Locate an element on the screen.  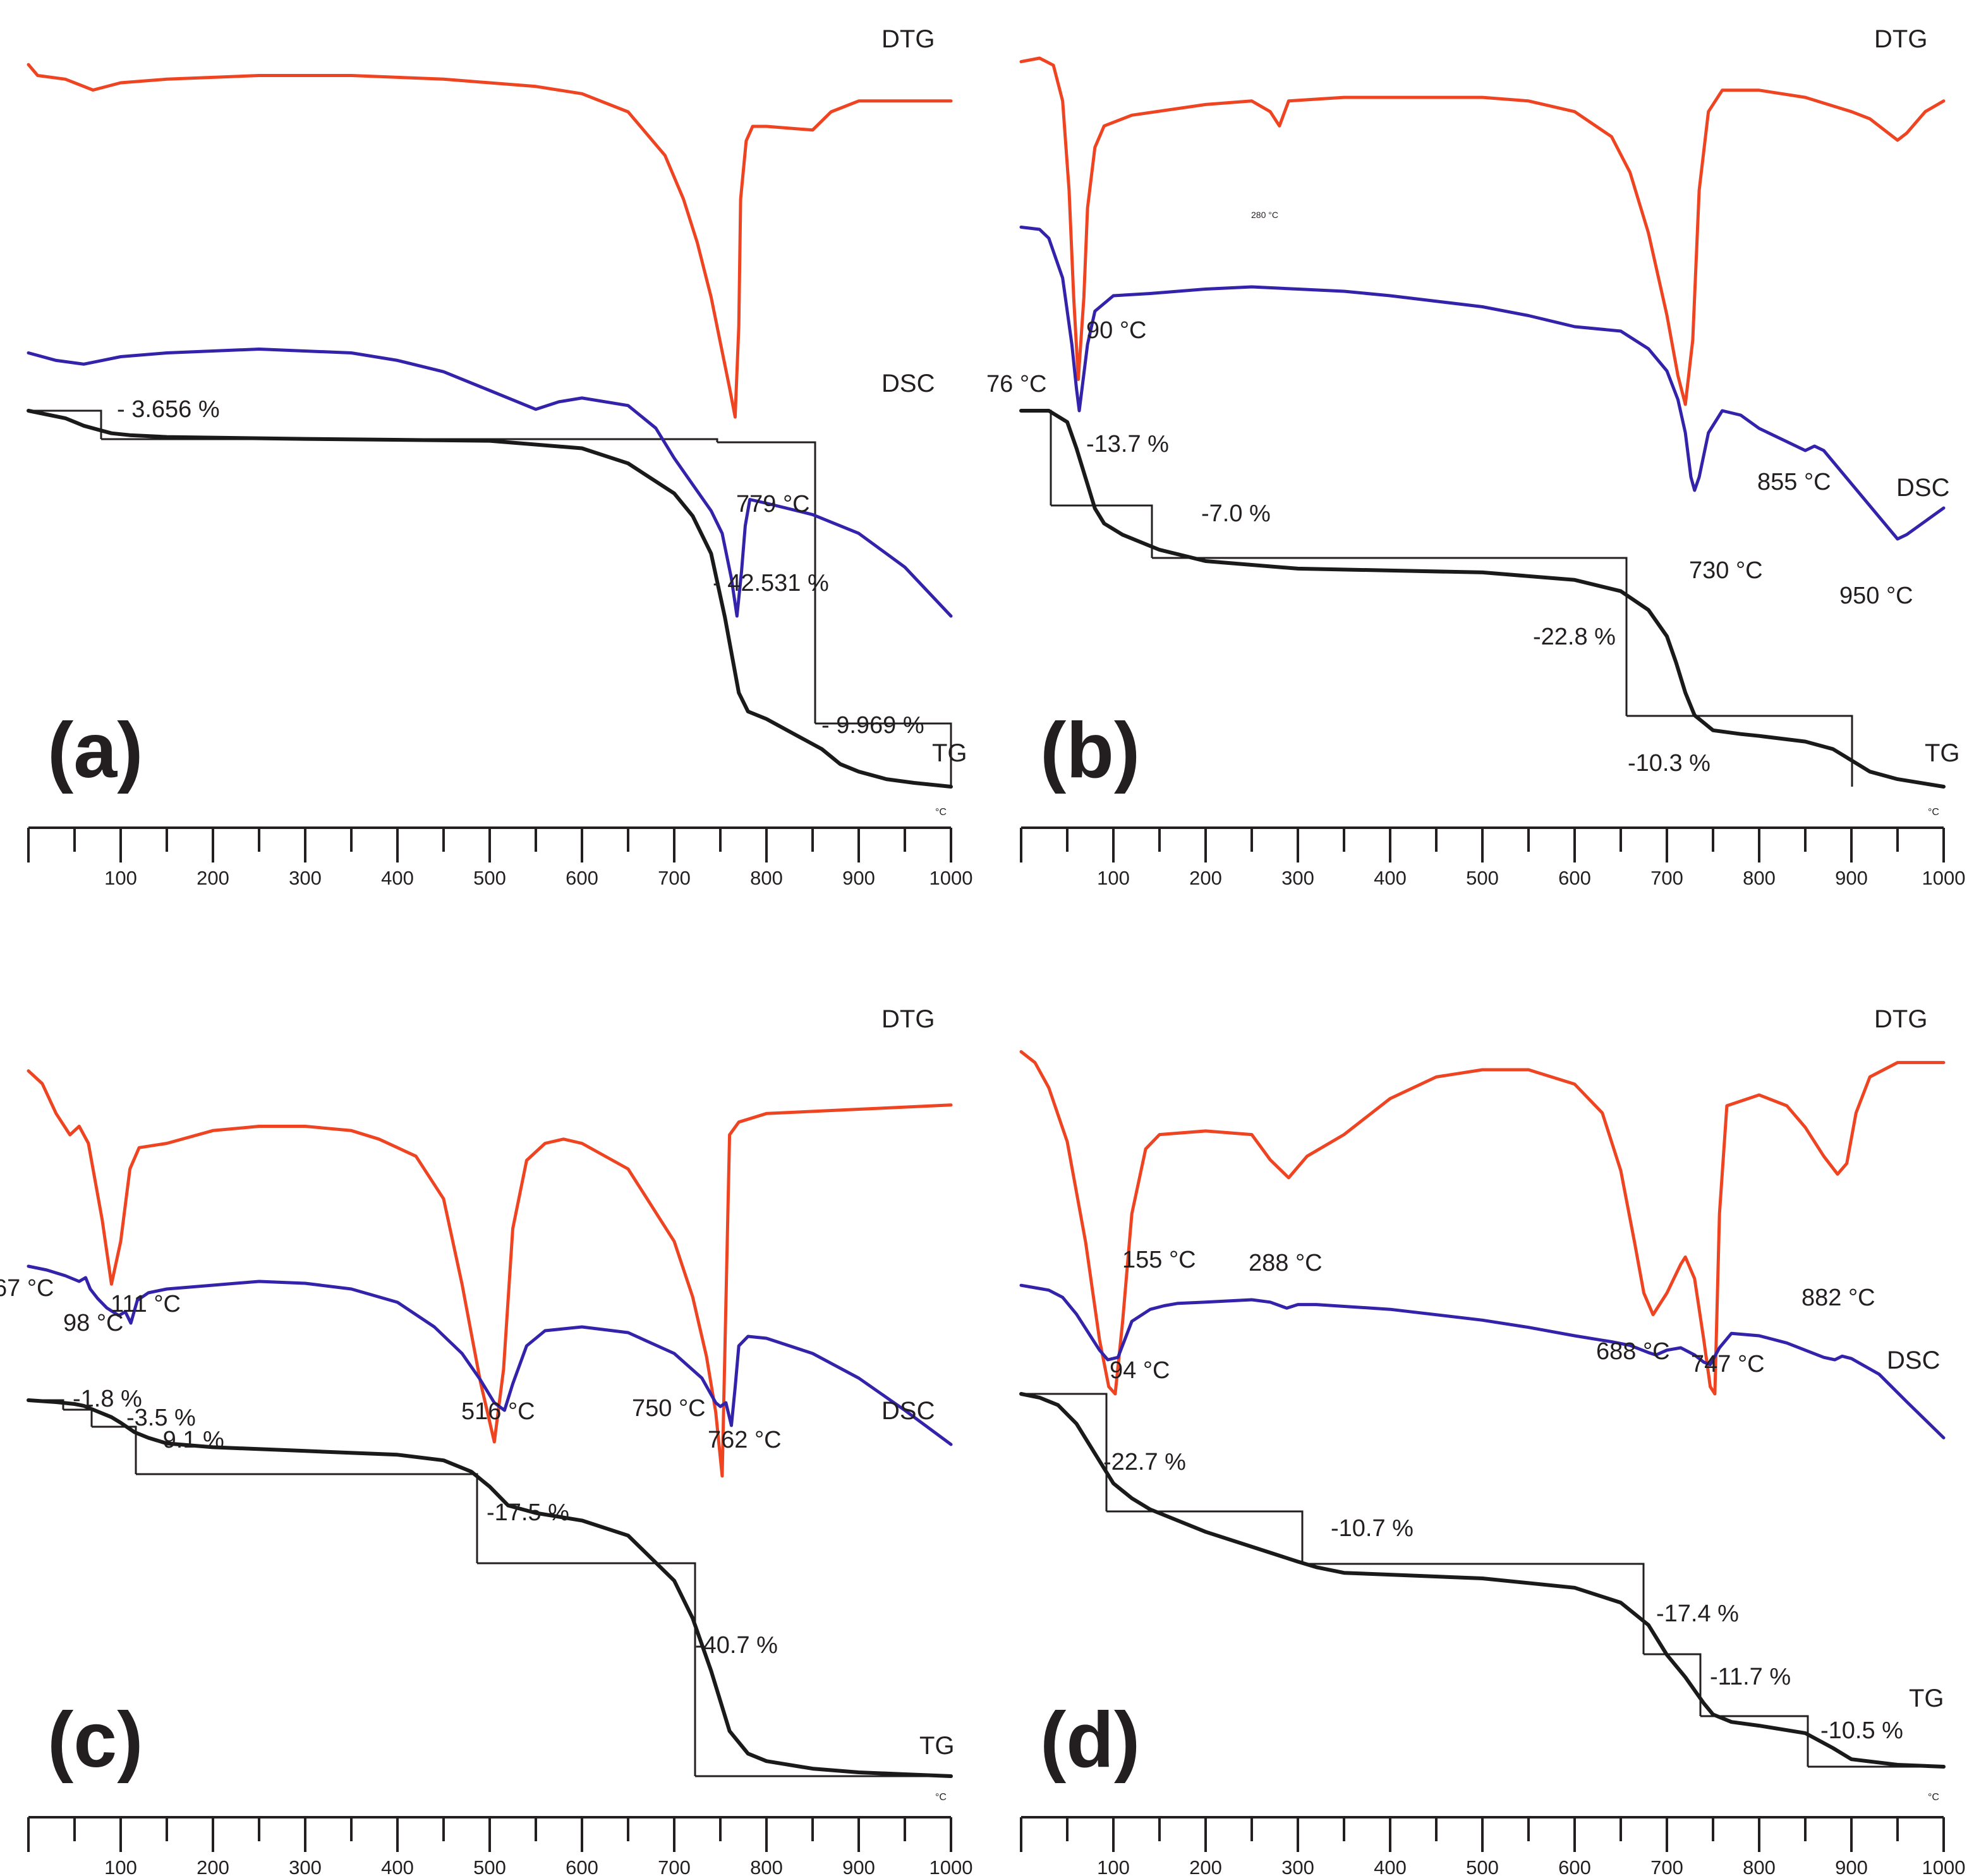
annotation: 94 °C is located at coordinates (1140, 1370).